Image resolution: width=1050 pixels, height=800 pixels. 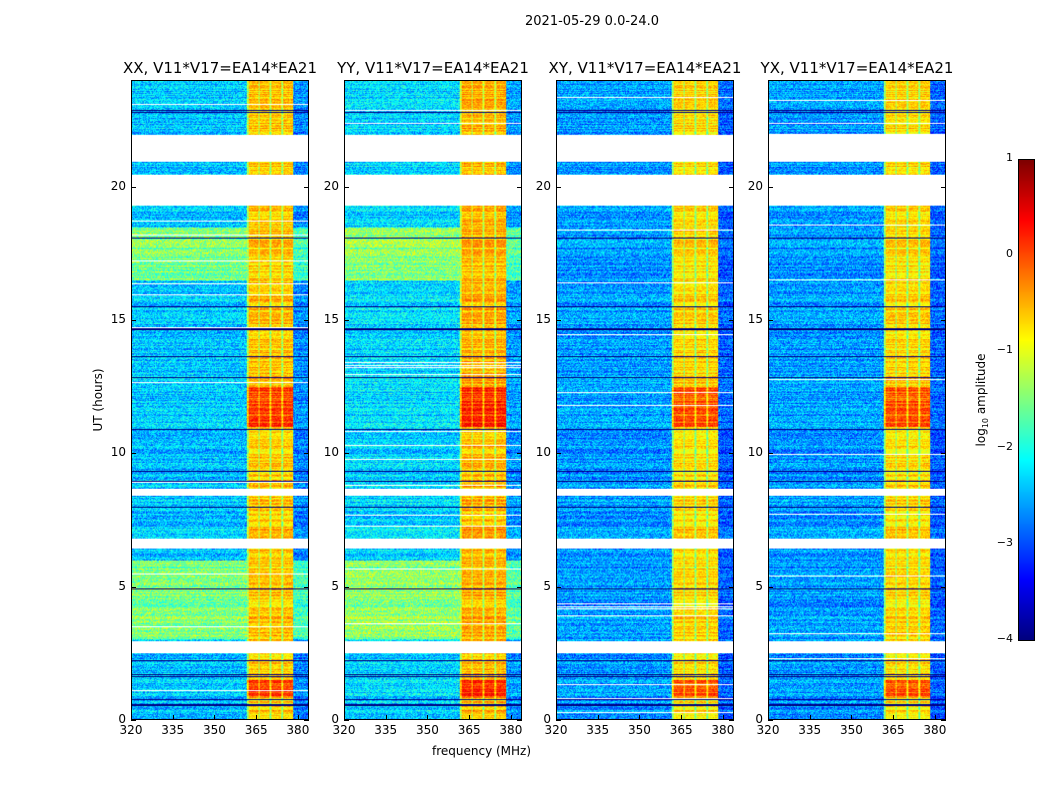 What do you see at coordinates (1004, 638) in the screenshot?
I see `colorbar-tick-label: −4` at bounding box center [1004, 638].